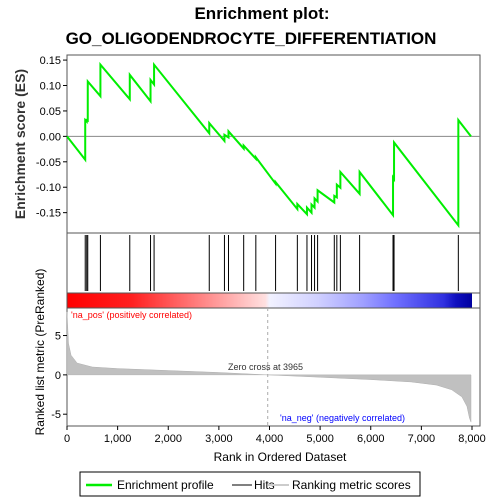 This screenshot has width=500, height=500. I want to click on x-tick-label: 4,000, so click(270, 439).